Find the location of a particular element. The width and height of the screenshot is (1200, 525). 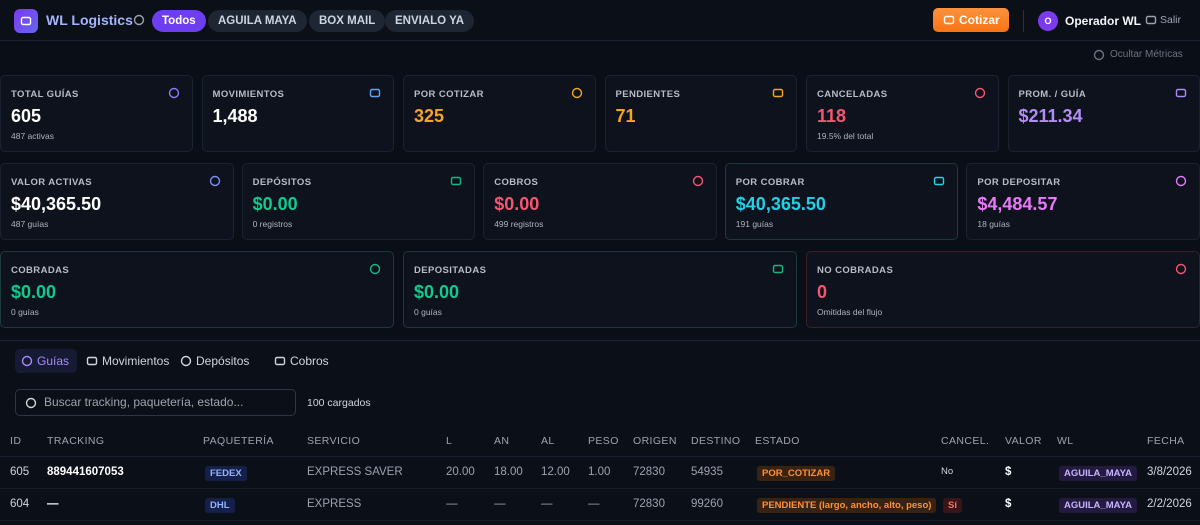

metric-label: TOTAL GUÍAS is located at coordinates (45, 94).